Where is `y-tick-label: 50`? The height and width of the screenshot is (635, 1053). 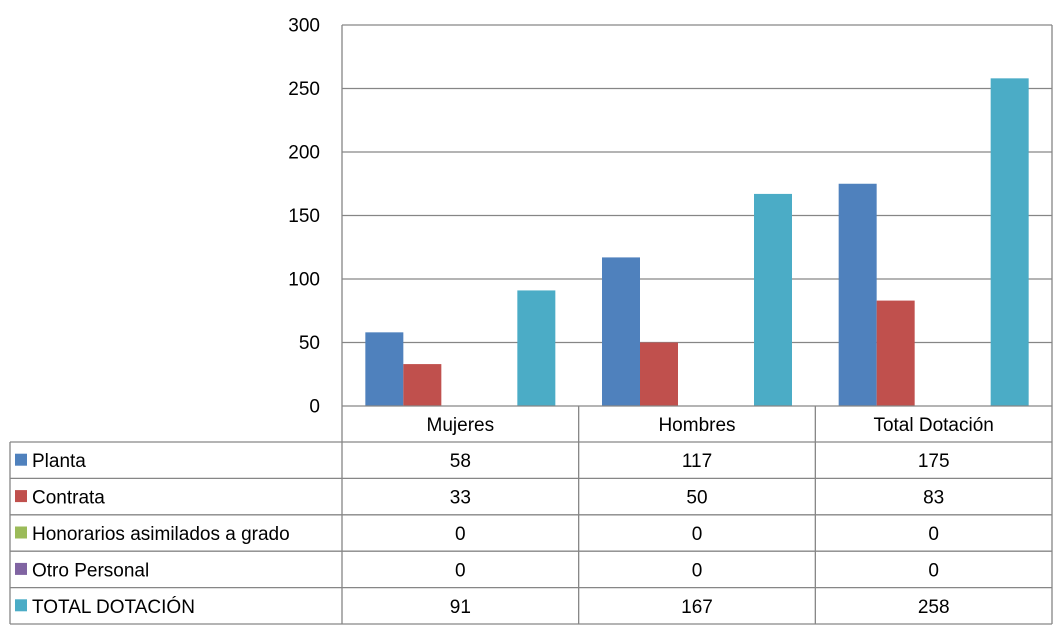 y-tick-label: 50 is located at coordinates (309, 343).